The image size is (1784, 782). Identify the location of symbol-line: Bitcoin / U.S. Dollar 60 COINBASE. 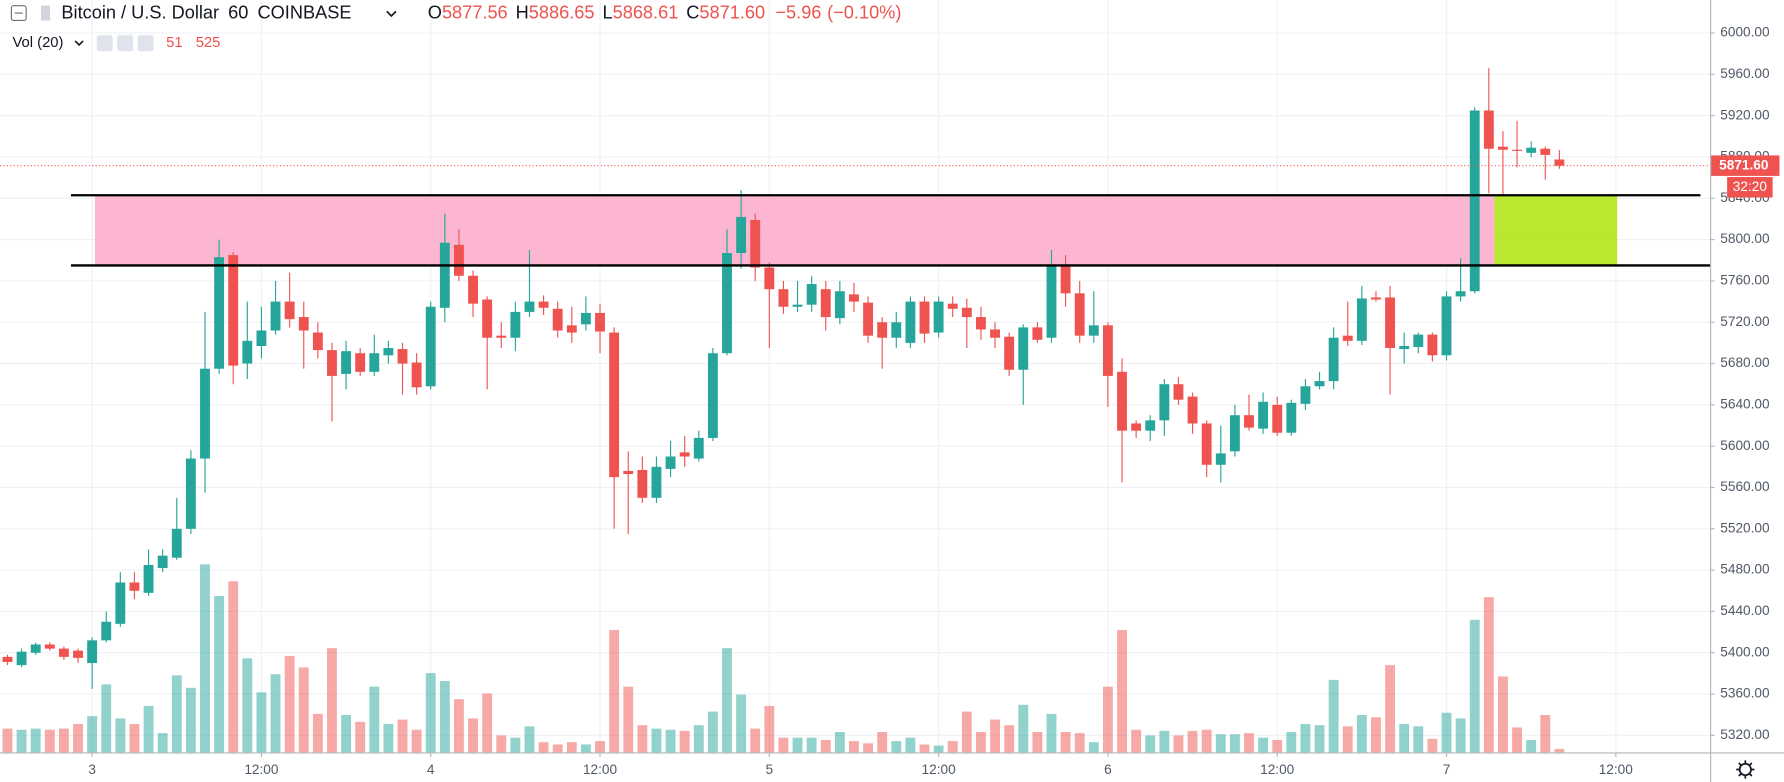
(206, 12).